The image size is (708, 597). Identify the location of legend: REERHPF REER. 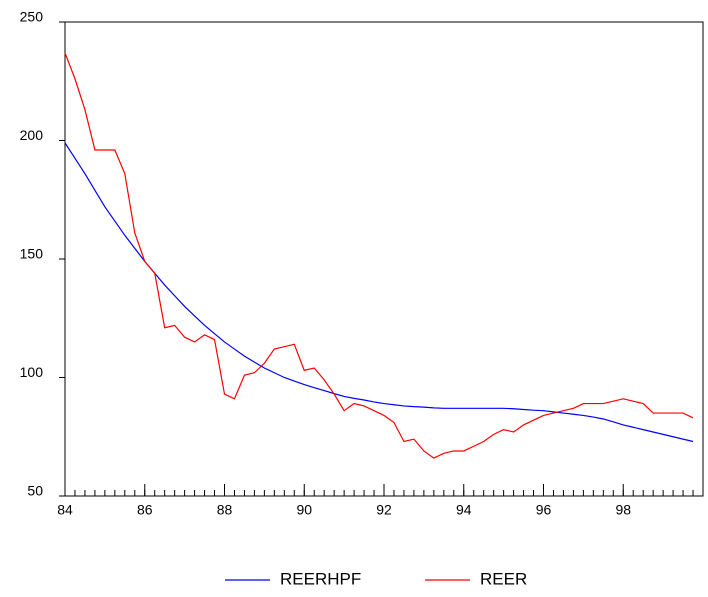
(376, 578).